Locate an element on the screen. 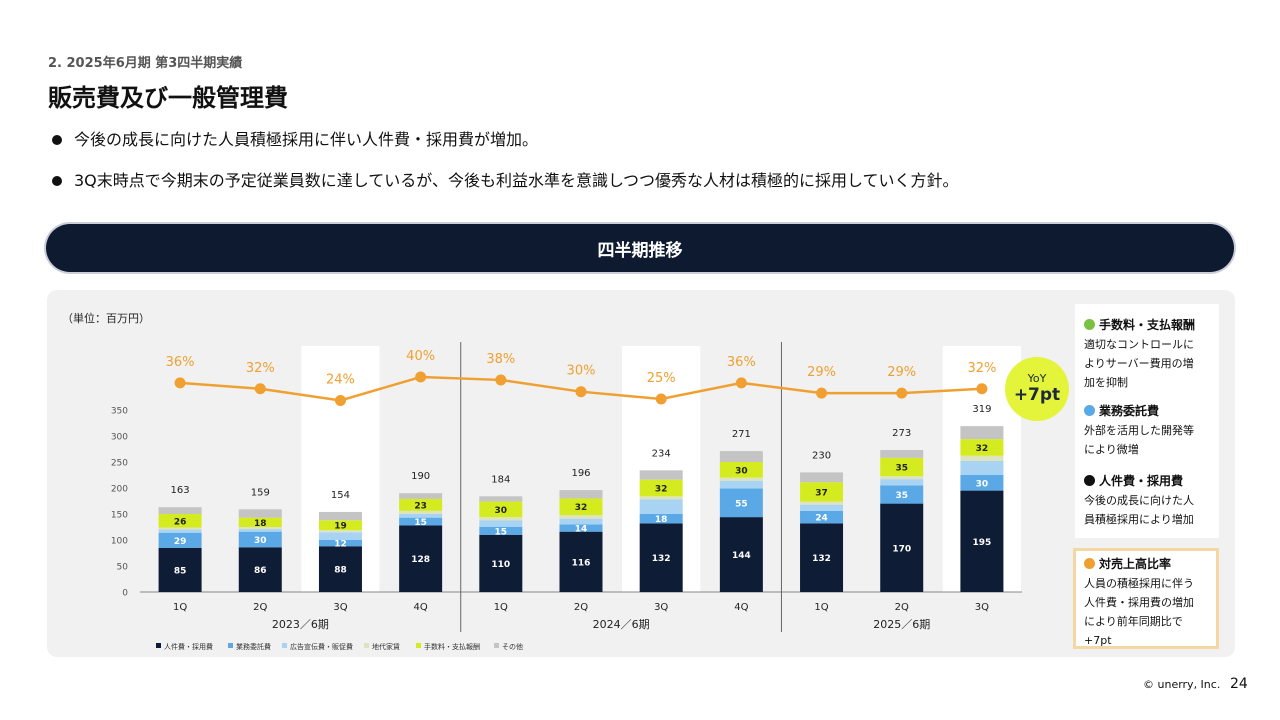 The height and width of the screenshot is (720, 1280). ratio-label: 32% is located at coordinates (260, 368).